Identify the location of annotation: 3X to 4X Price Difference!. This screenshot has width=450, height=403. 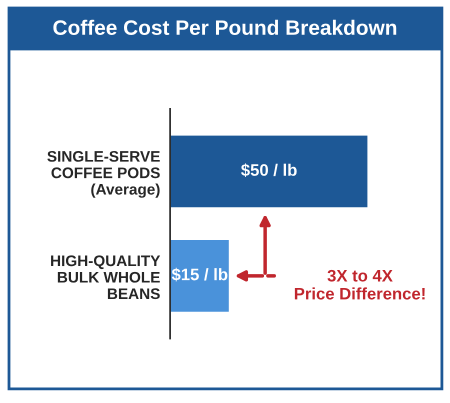
(359, 285).